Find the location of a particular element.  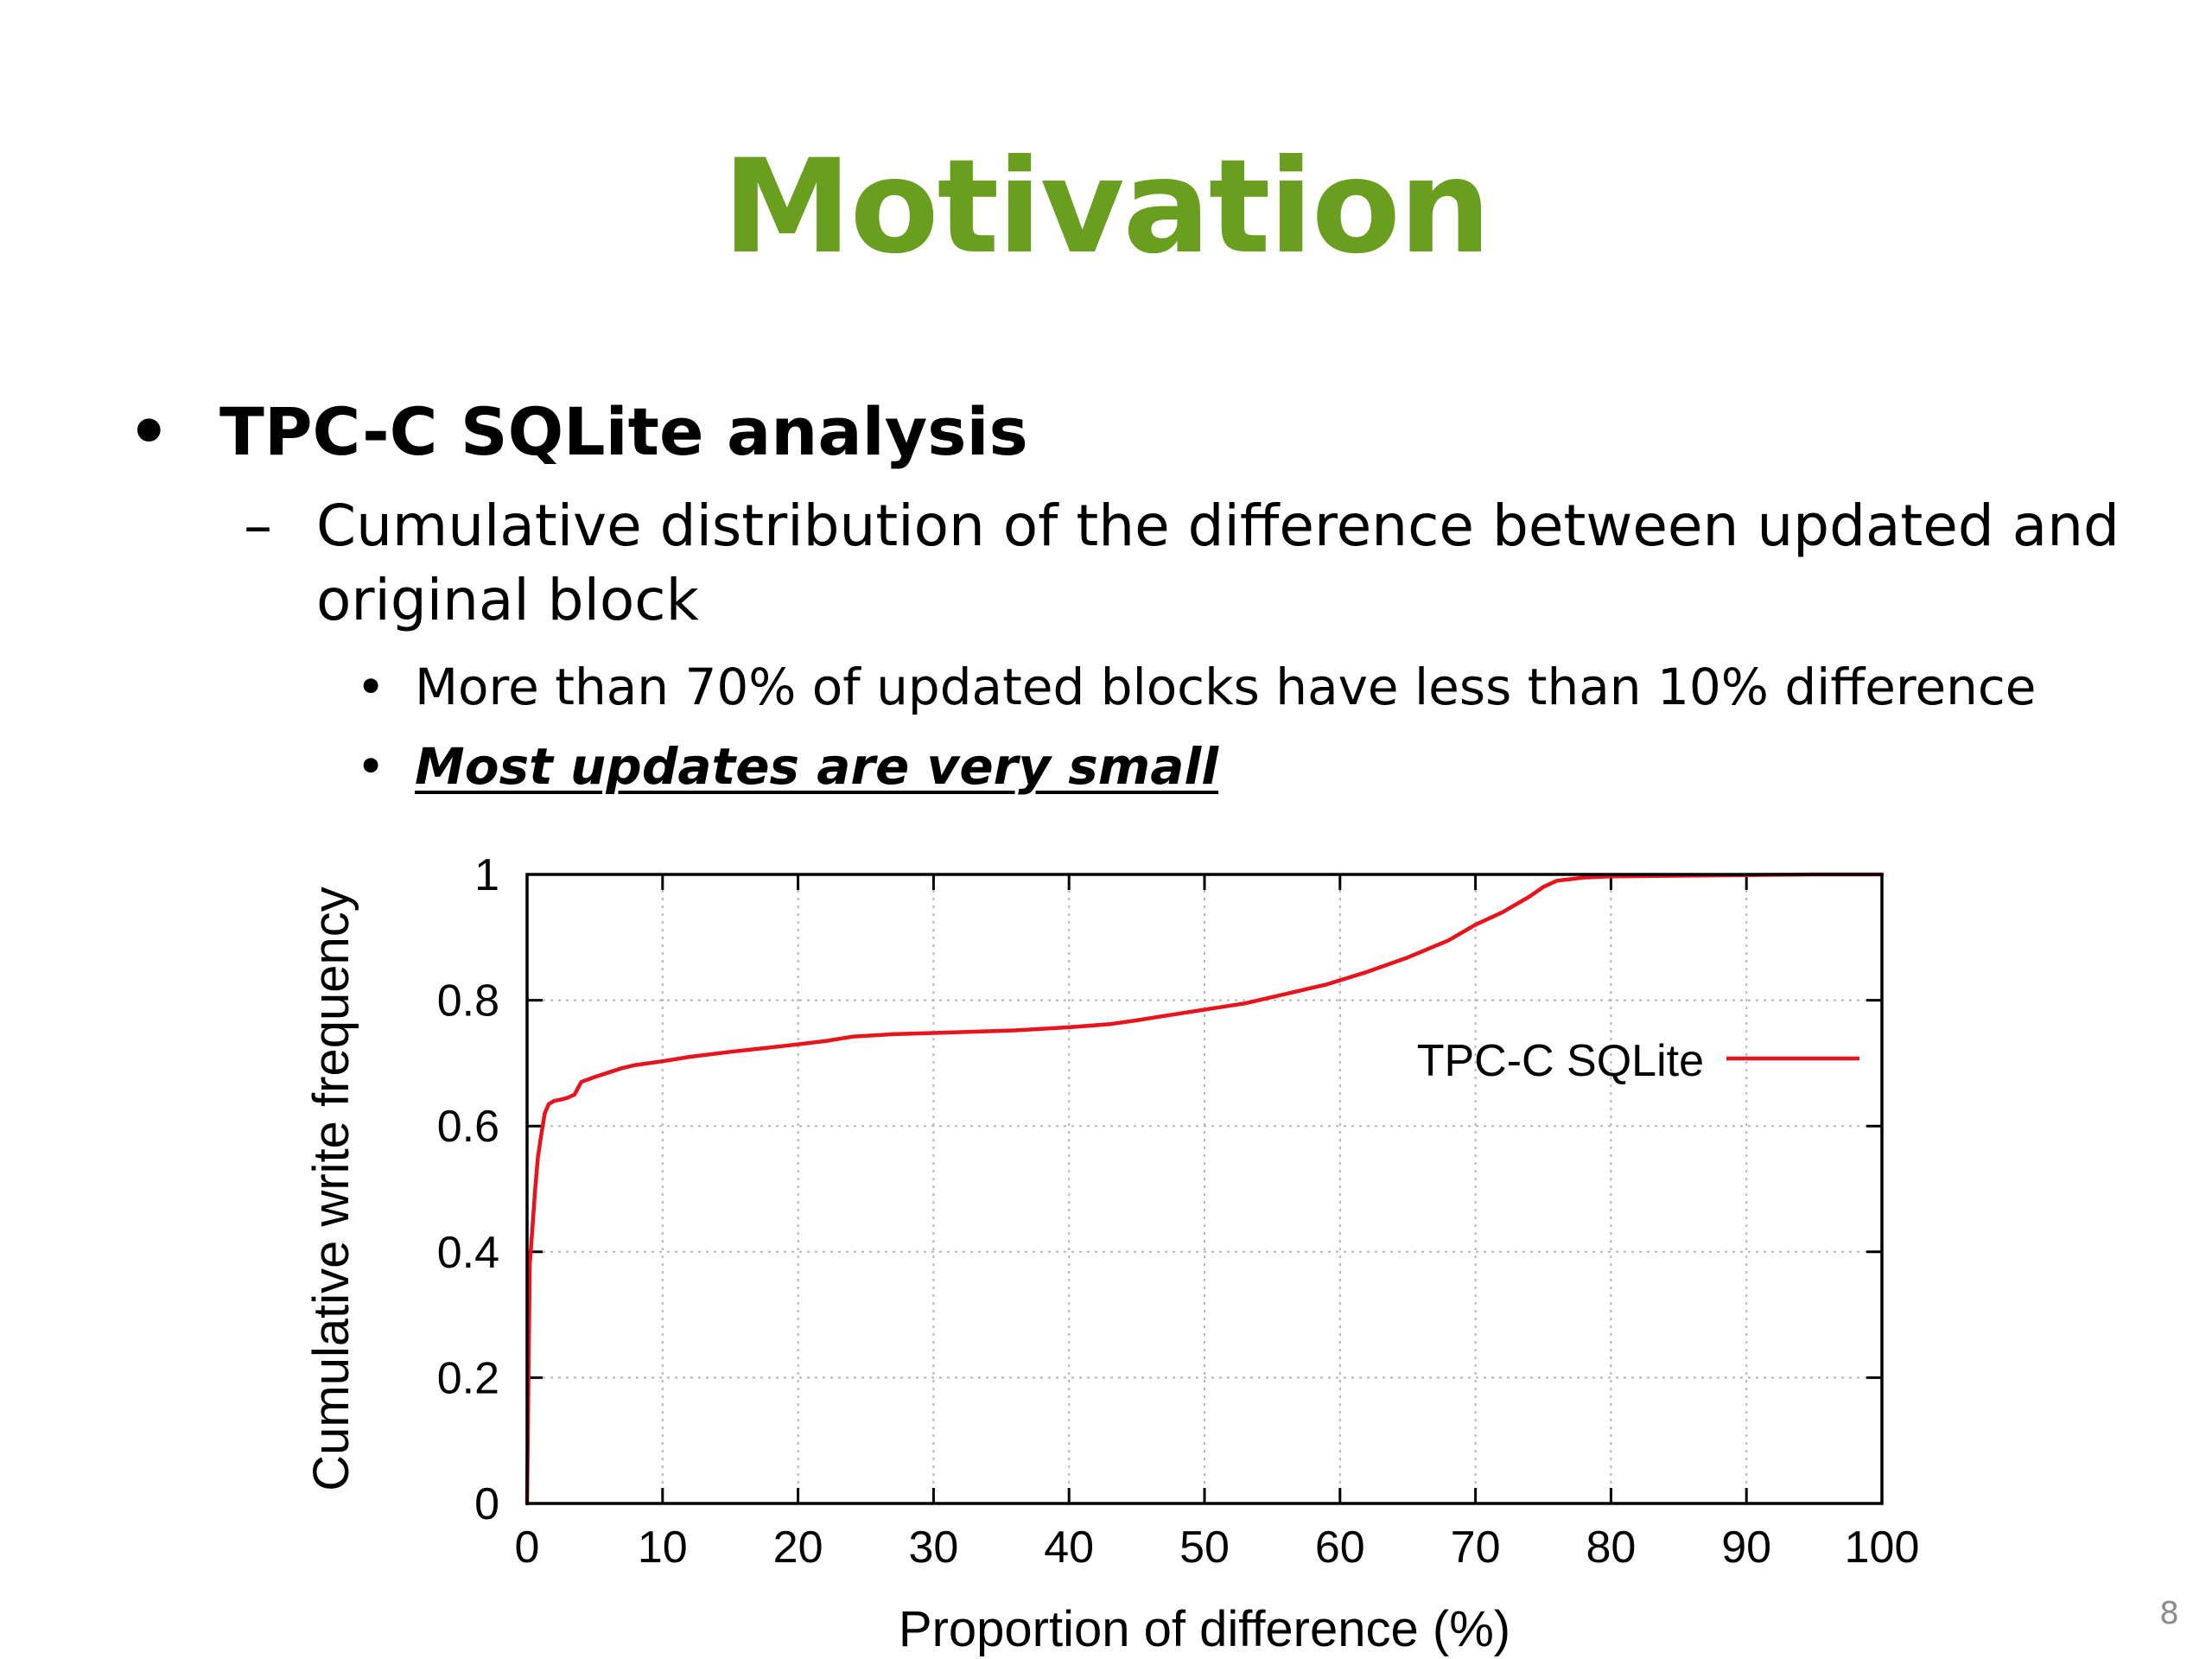

x-tick-label: 20 is located at coordinates (798, 1547).